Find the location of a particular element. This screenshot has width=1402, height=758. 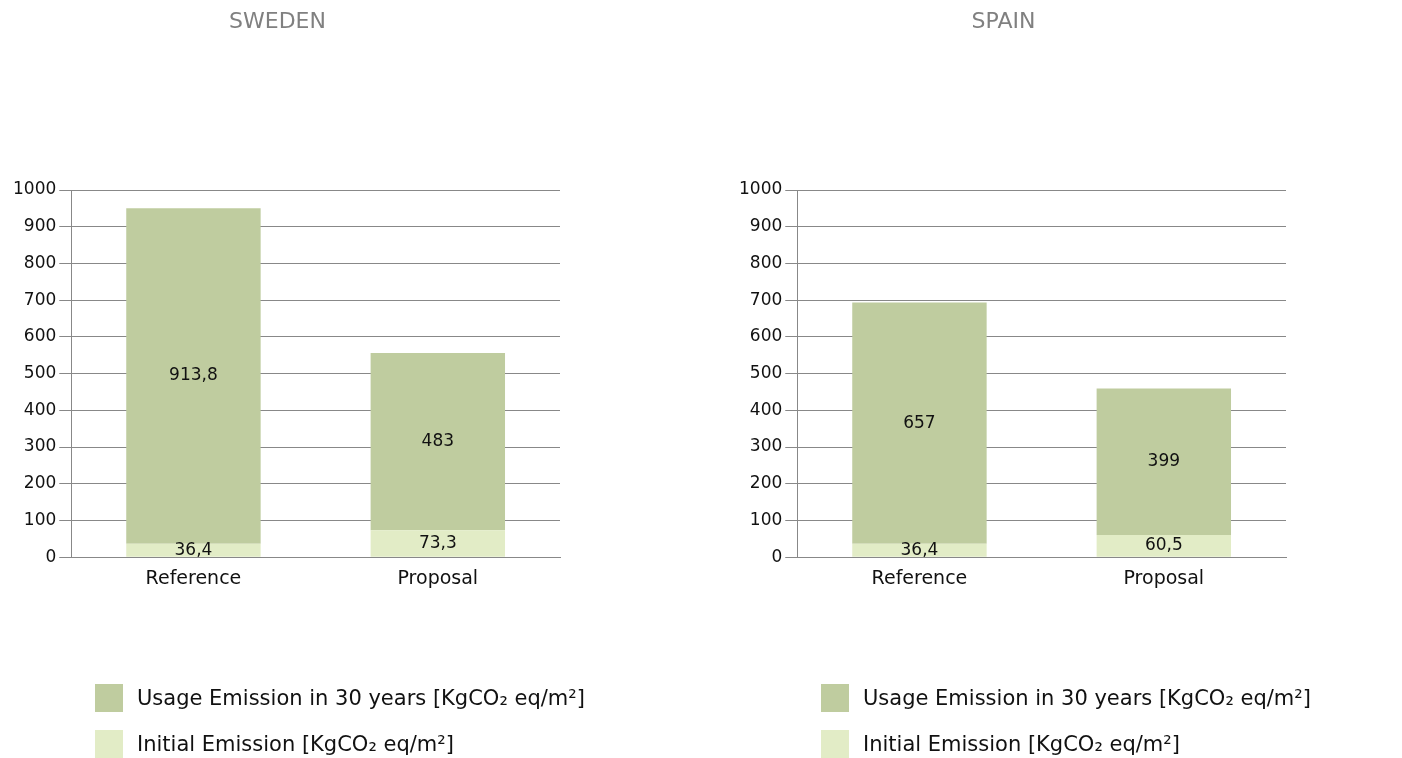

chart-title: SPAIN is located at coordinates (1003, 20).